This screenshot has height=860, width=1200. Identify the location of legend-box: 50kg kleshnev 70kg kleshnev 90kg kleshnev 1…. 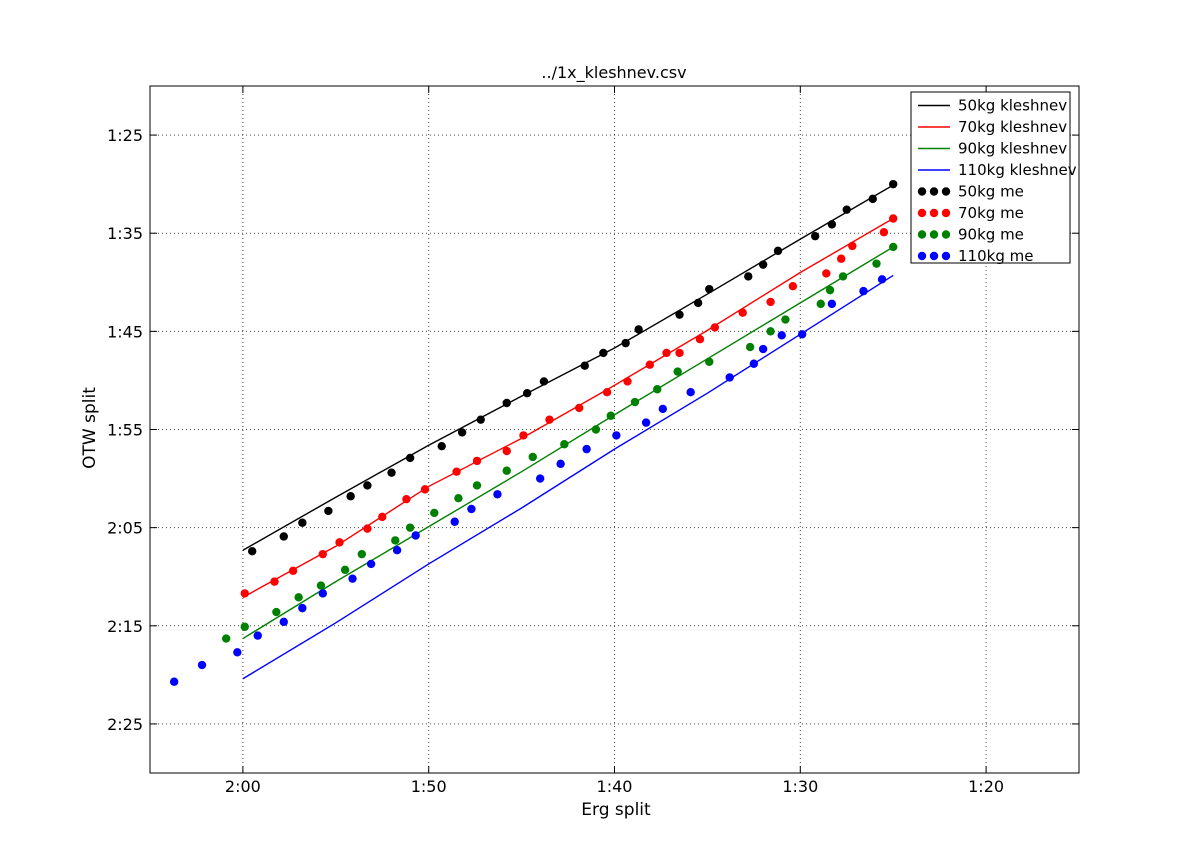
(993, 178).